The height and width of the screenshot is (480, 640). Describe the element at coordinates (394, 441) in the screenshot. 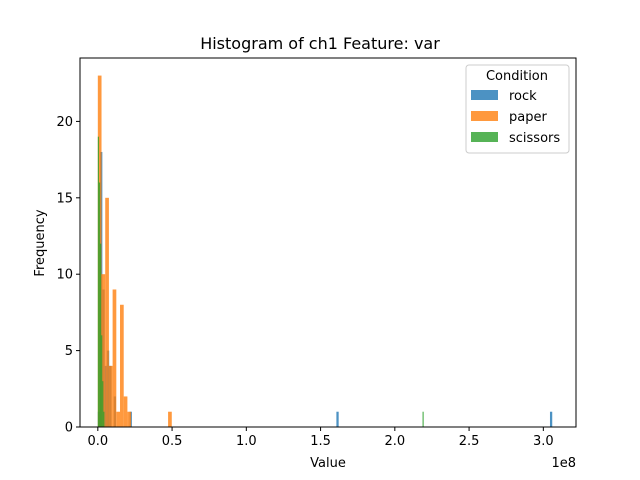

I see `x-tick-label-4: 2.0` at that location.